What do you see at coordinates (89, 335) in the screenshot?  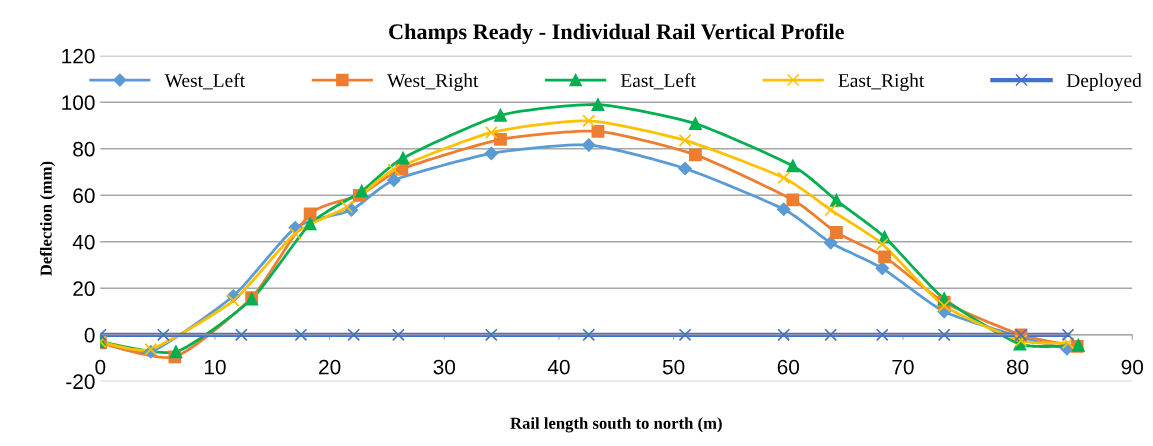 I see `y-tick-label: 0` at bounding box center [89, 335].